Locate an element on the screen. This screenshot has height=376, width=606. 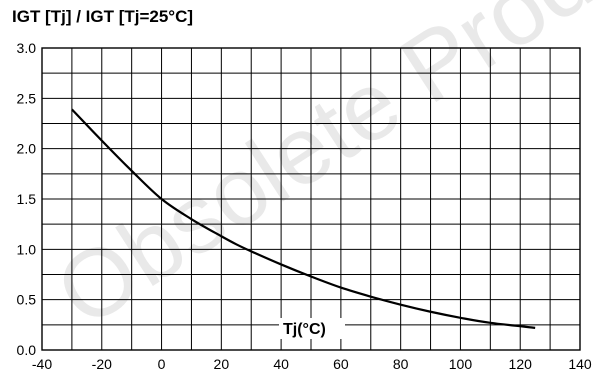
y-tick-label: 1.0 is located at coordinates (27, 249).